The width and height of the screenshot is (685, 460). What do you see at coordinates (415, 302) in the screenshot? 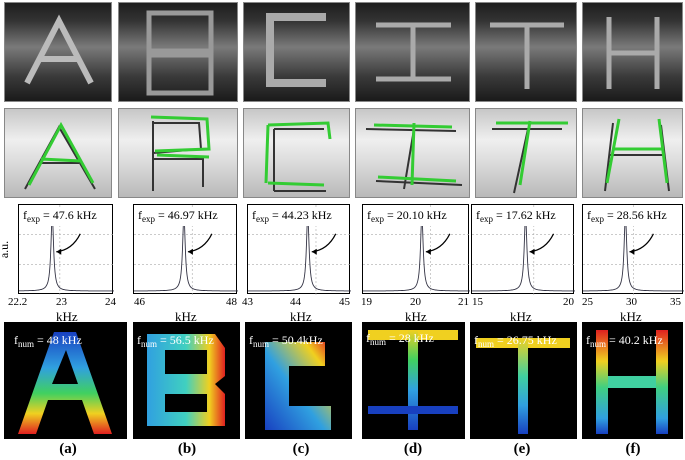
I see `tick-d-1: 20` at bounding box center [415, 302].